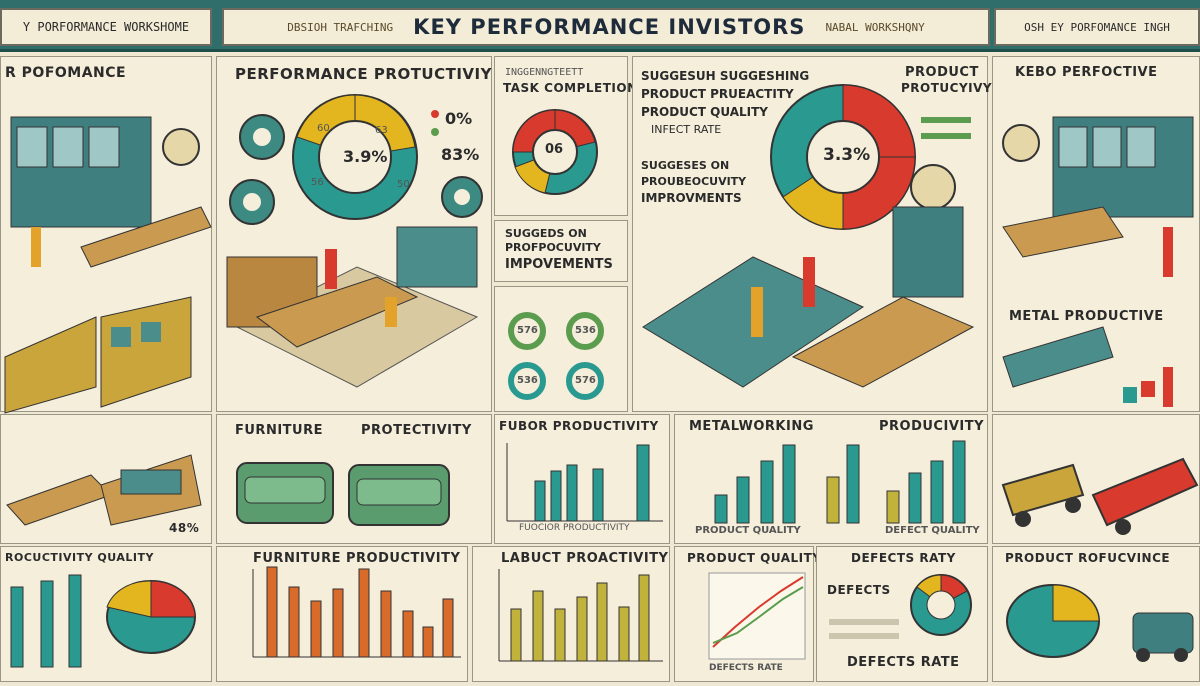 This screenshot has width=1200, height=686. What do you see at coordinates (527, 380) in the screenshot?
I see `mini-gauge-3: 536` at bounding box center [527, 380].